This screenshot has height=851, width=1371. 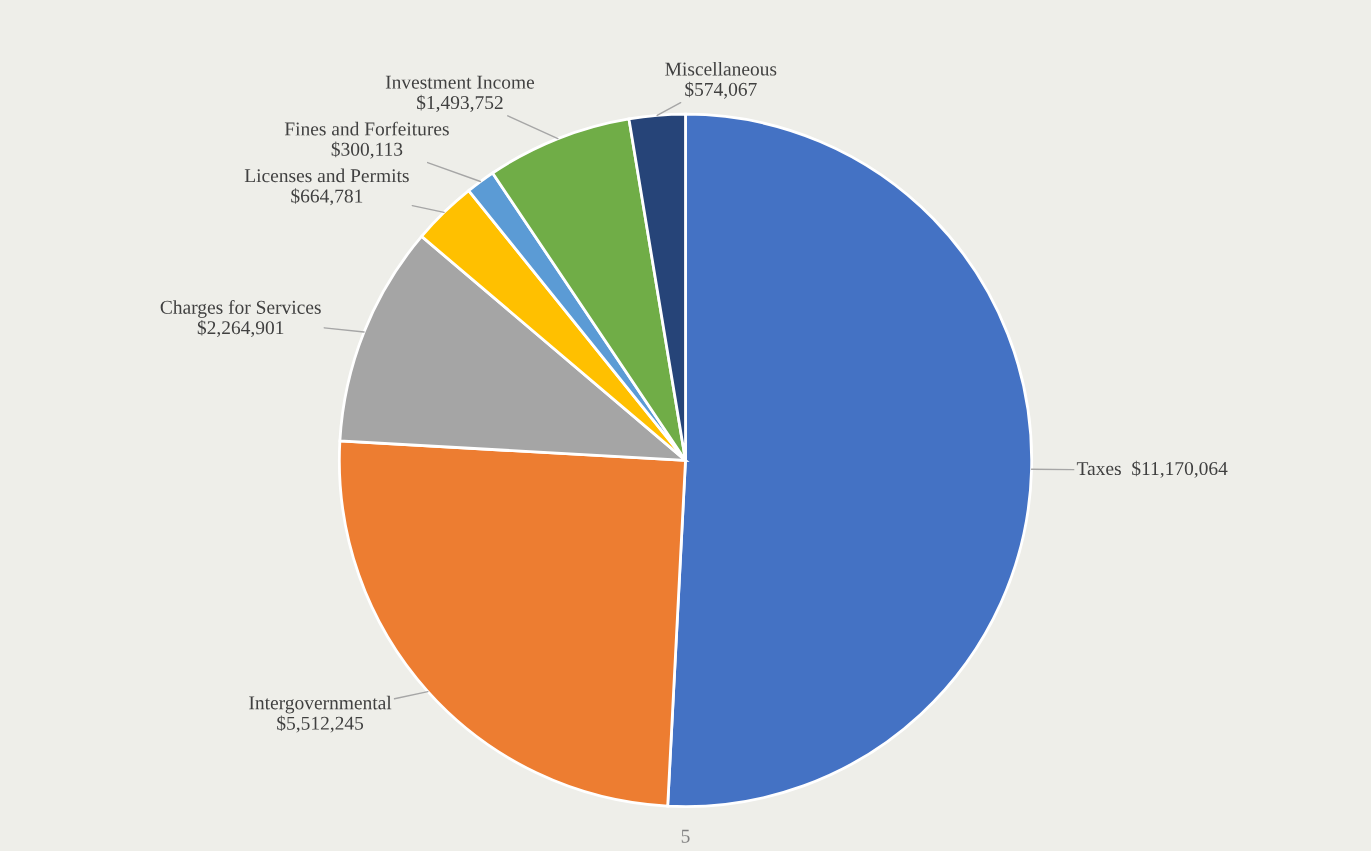 I want to click on slice-label: Investment Income, so click(x=460, y=82).